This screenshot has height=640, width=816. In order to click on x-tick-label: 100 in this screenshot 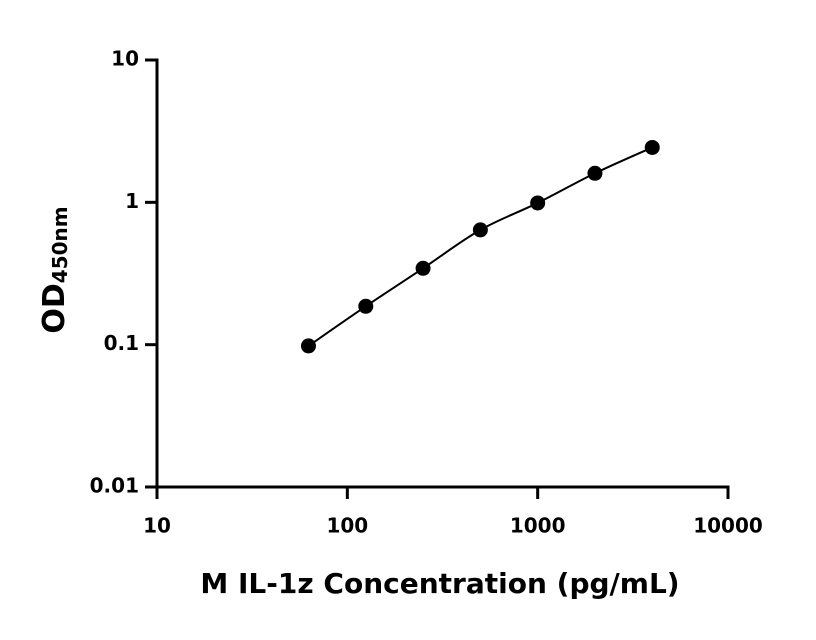, I will do `click(347, 526)`.